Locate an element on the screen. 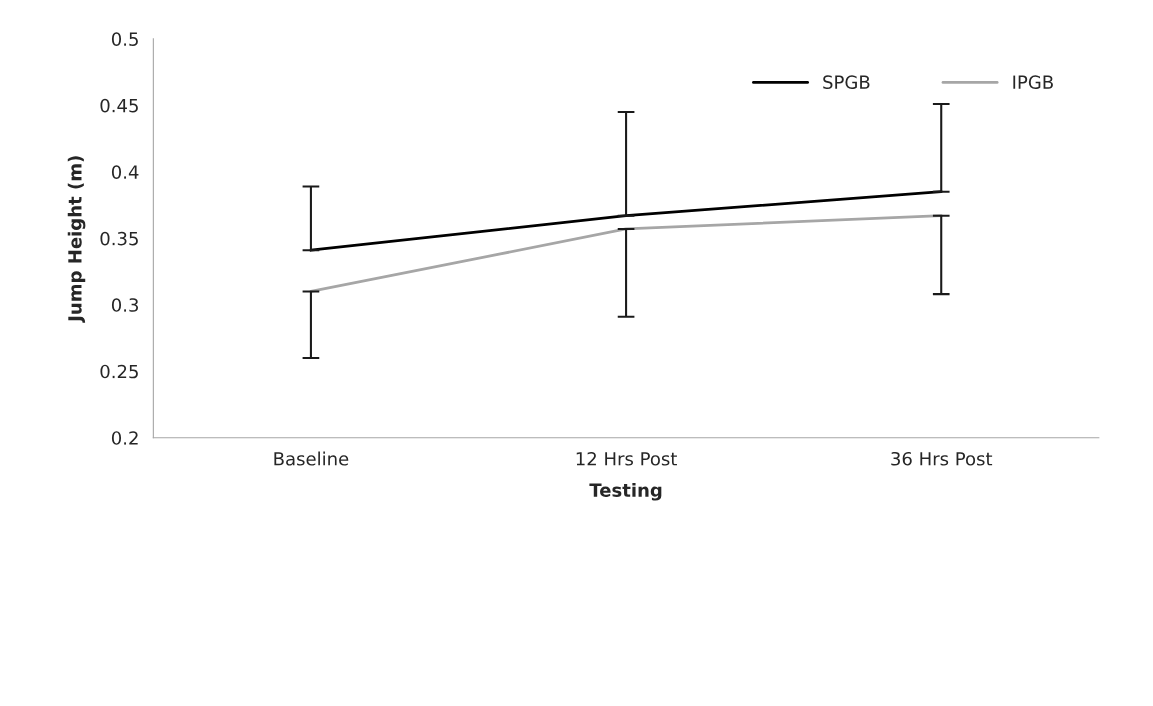  x-tick-label: 12 Hrs Post is located at coordinates (626, 458).